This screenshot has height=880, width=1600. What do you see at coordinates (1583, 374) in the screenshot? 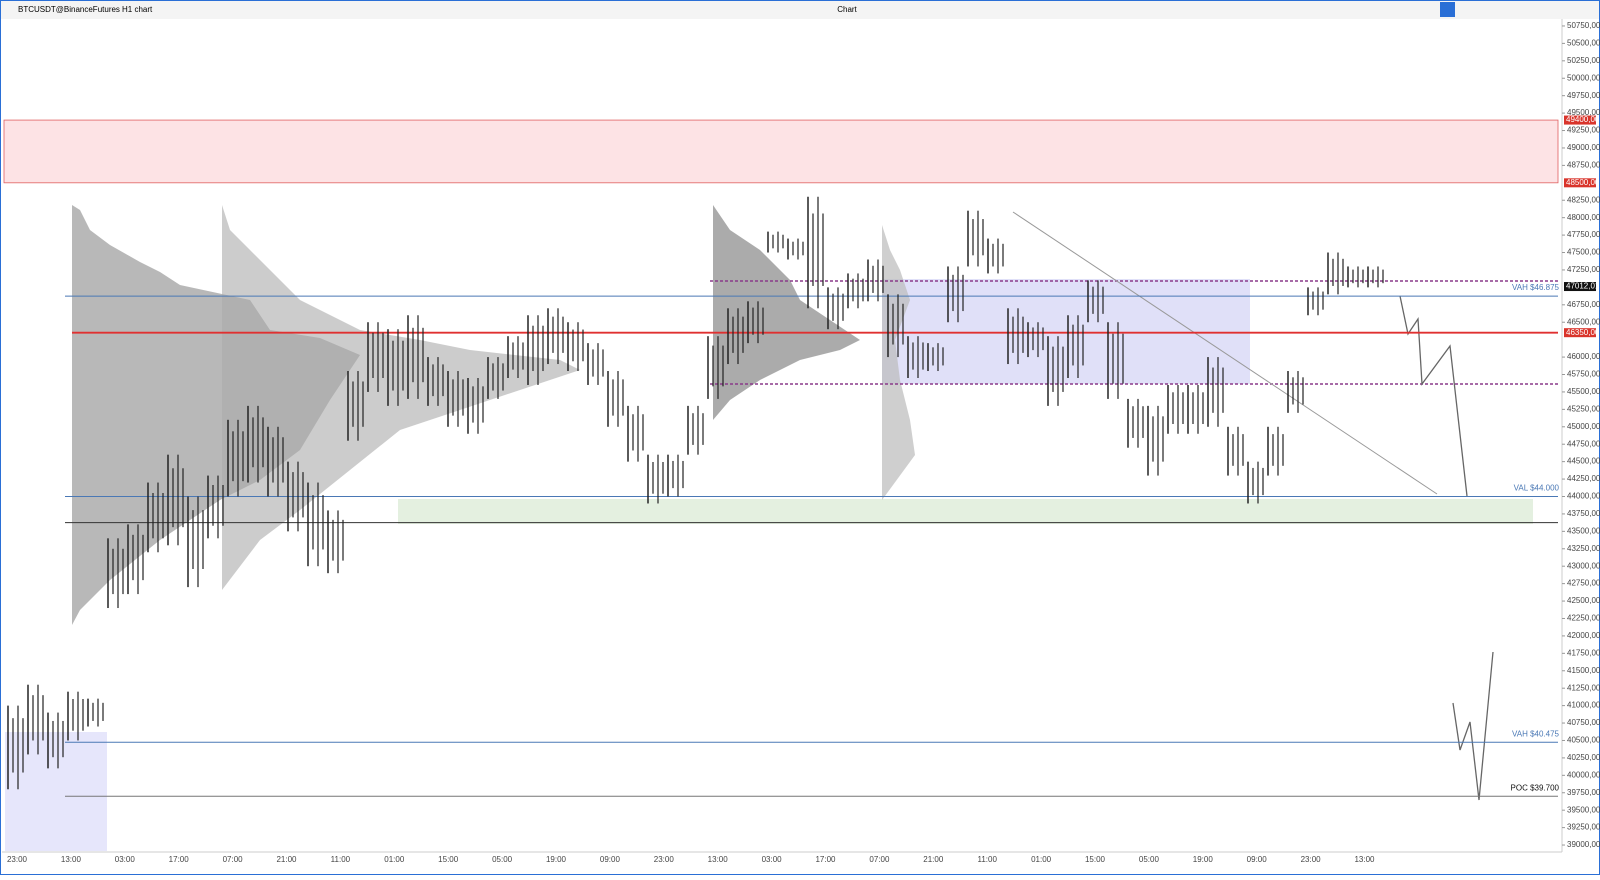
I see `y-tick-label: 45750,00` at bounding box center [1583, 374].